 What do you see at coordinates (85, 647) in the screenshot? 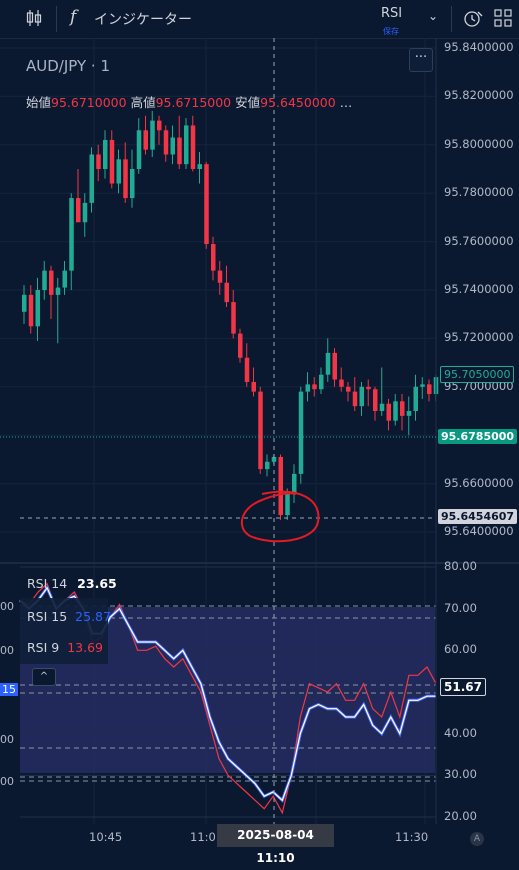
I see `rsi9-value: 13.69` at bounding box center [85, 647].